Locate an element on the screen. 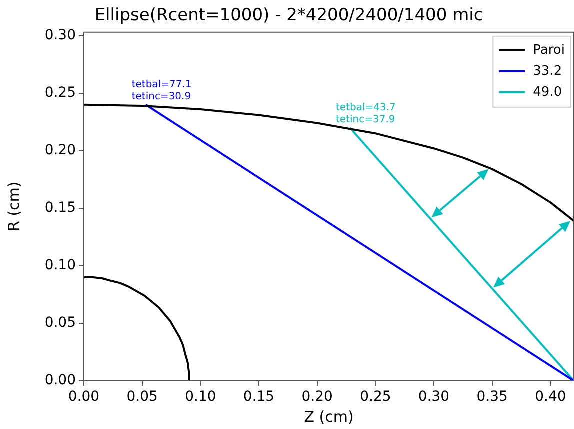  y-axis-title: R (cm) is located at coordinates (13, 207).